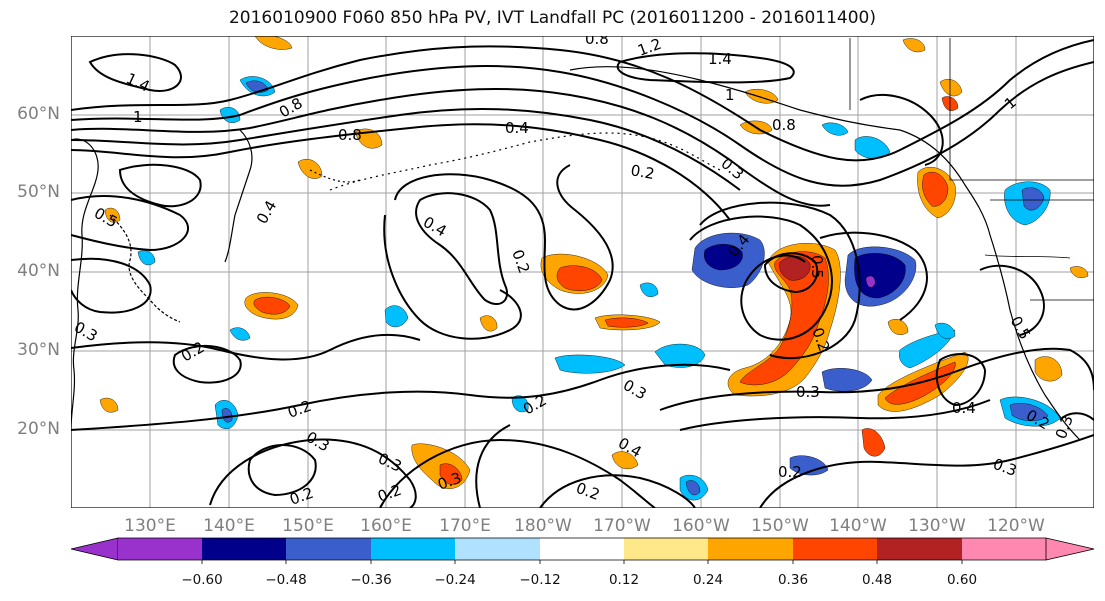  I want to click on lon-label-140w: 140°W, so click(858, 526).